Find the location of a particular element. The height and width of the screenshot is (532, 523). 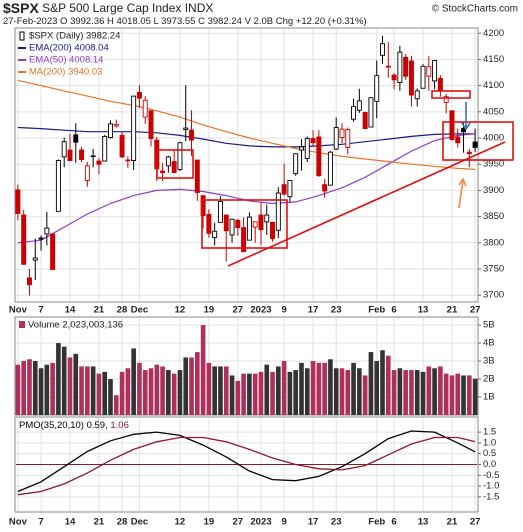

x-tick-label: 12 is located at coordinates (180, 522).